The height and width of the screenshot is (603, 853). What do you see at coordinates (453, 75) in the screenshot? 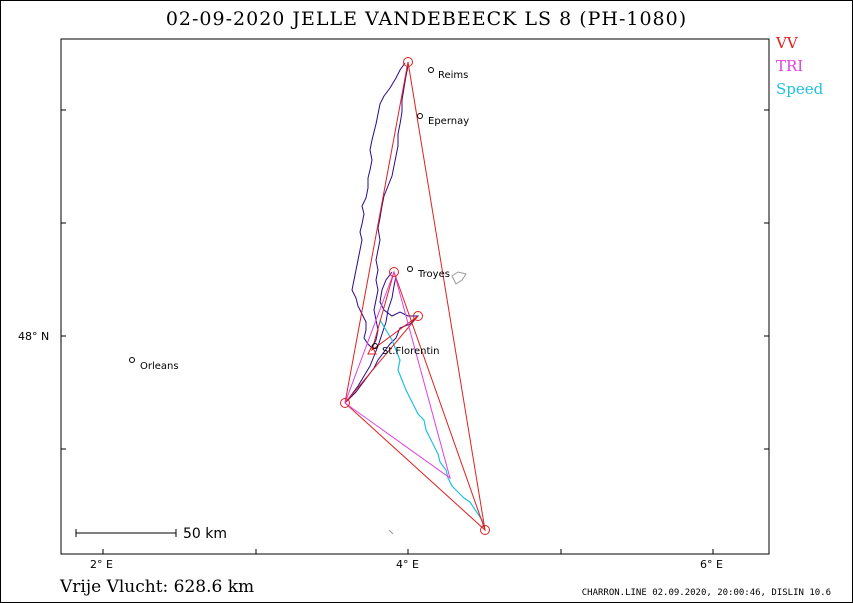
I see `town-label-reims: Reims` at bounding box center [453, 75].